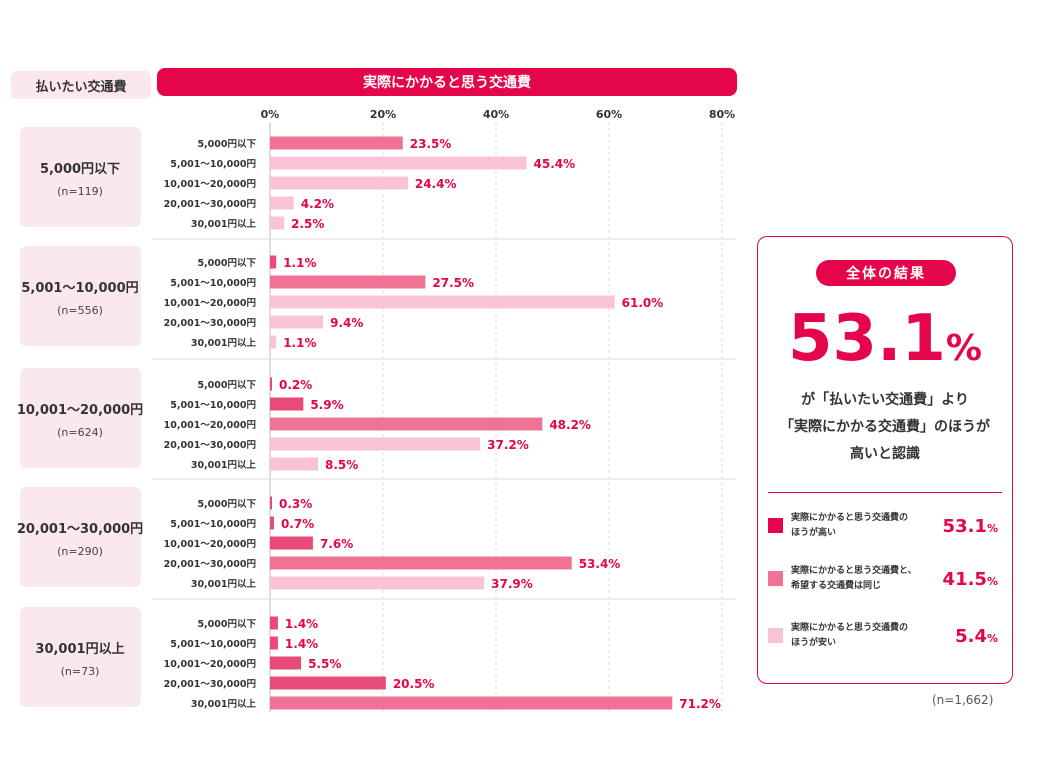  Describe the element at coordinates (867, 339) in the screenshot. I see `big-number-value: 53.1` at that location.